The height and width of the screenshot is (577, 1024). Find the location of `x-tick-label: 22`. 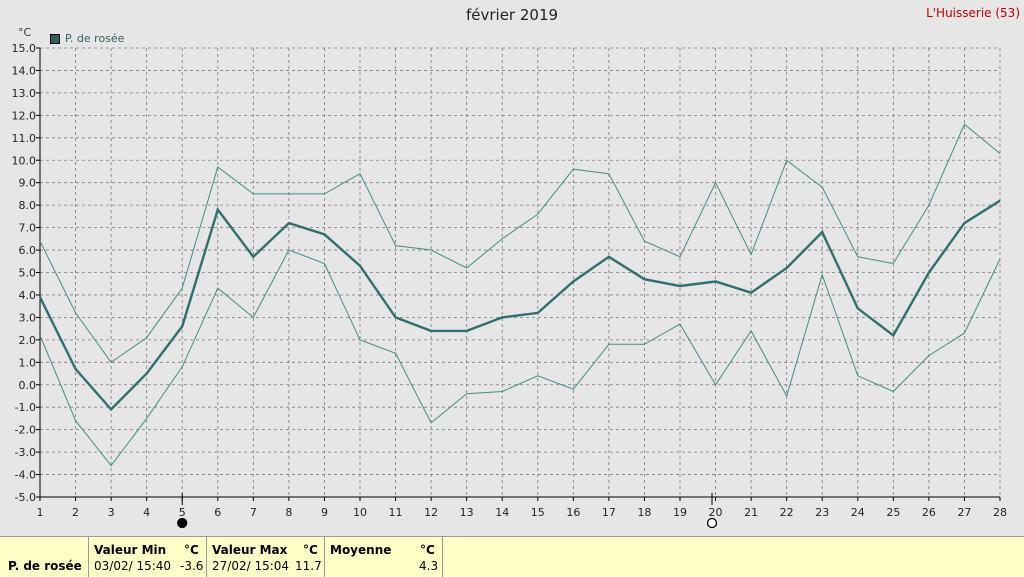

x-tick-label: 22 is located at coordinates (787, 512).